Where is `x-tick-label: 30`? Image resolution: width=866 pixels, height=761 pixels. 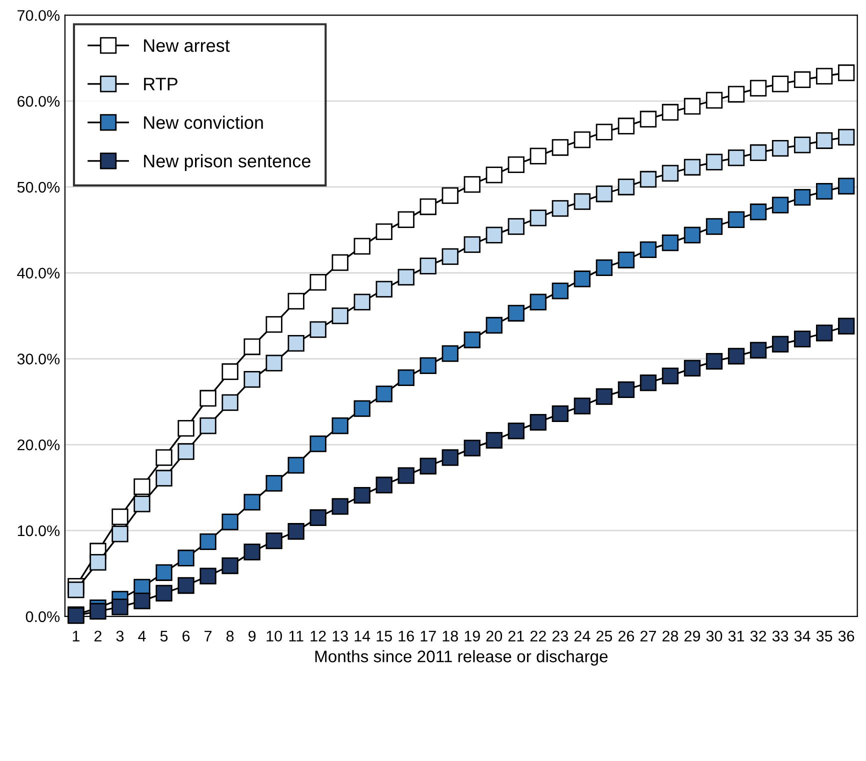 x-tick-label: 30 is located at coordinates (714, 636).